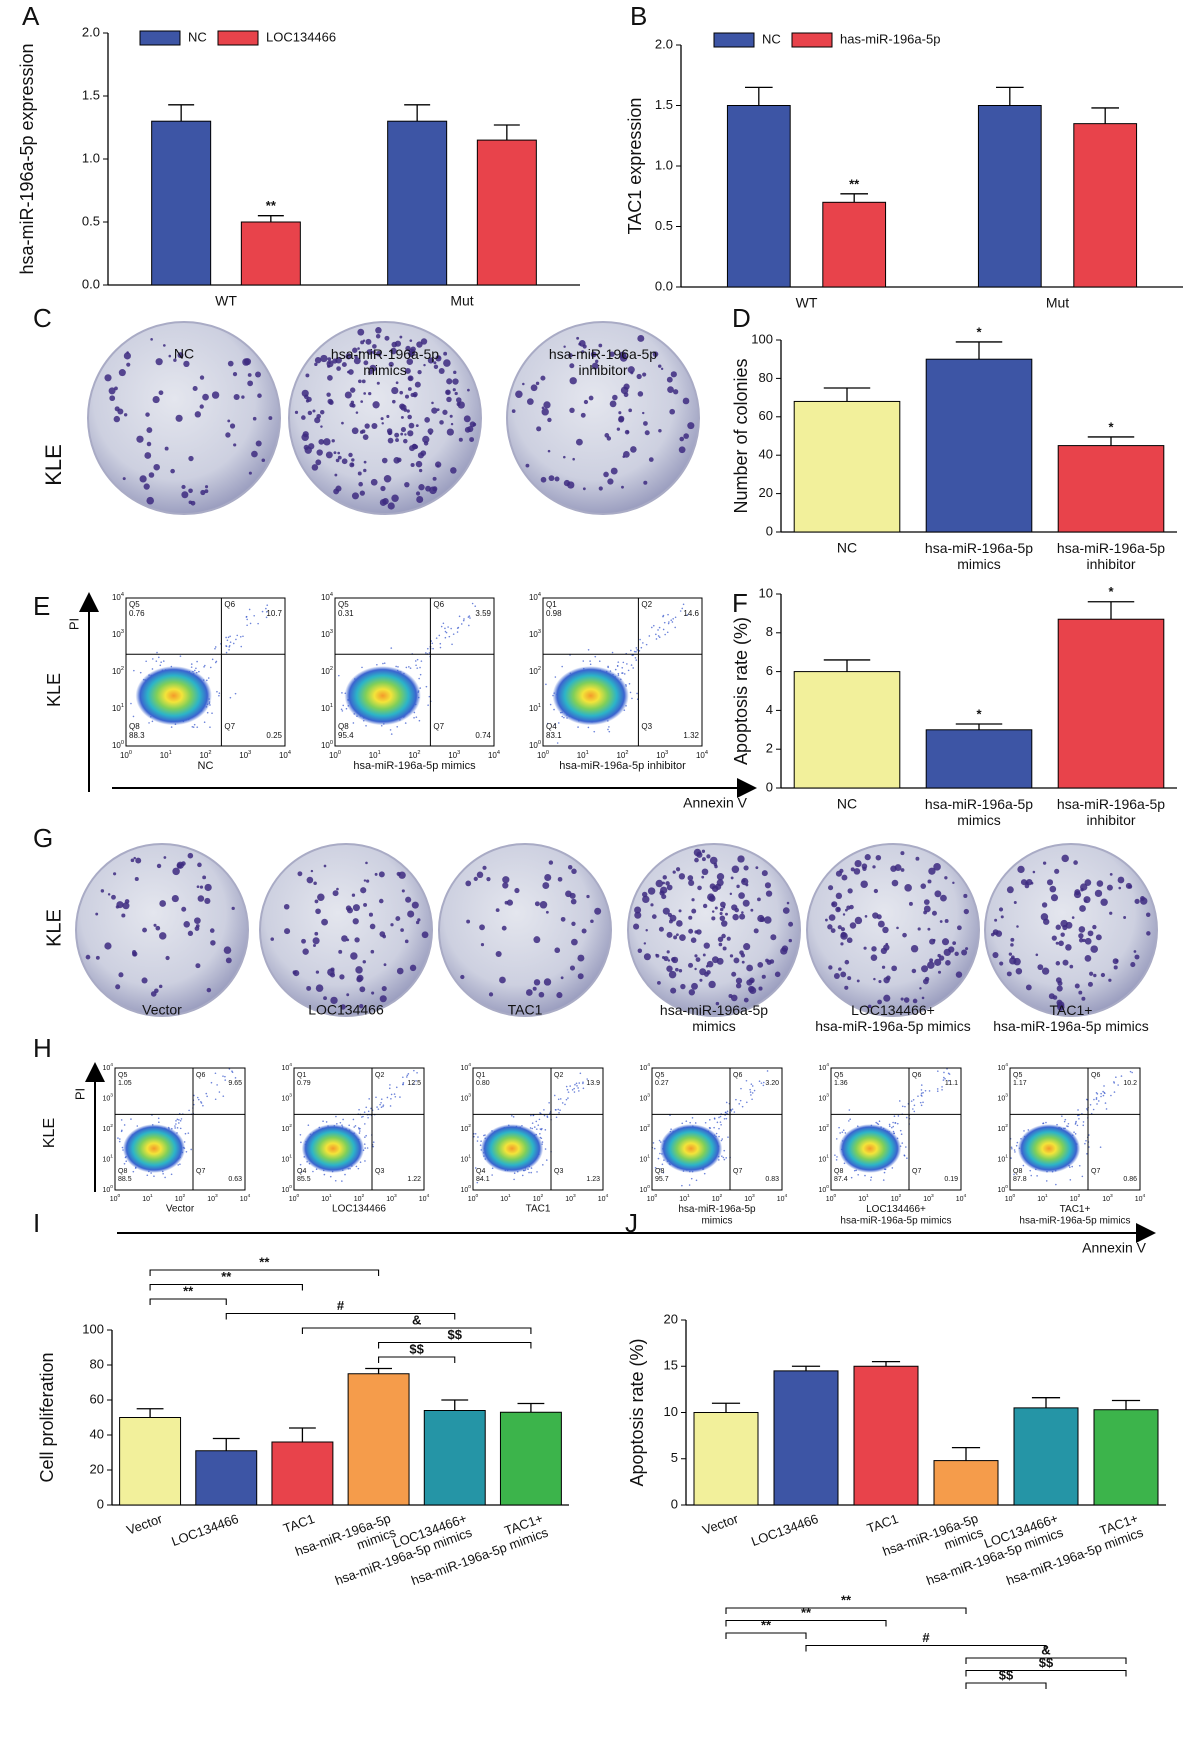 The width and height of the screenshot is (1200, 1756). Describe the element at coordinates (807, 303) in the screenshot. I see `x-tick-label: WT` at that location.